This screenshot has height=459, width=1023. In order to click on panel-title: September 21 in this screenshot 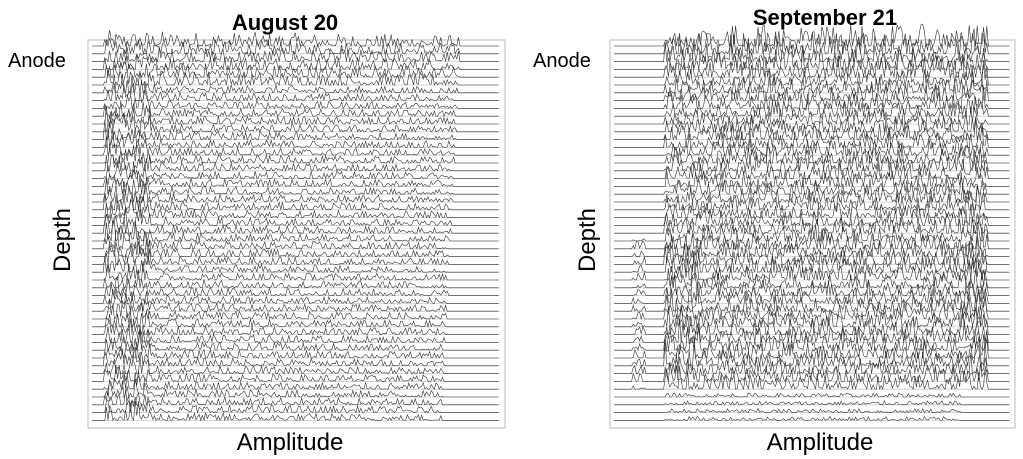, I will do `click(825, 17)`.